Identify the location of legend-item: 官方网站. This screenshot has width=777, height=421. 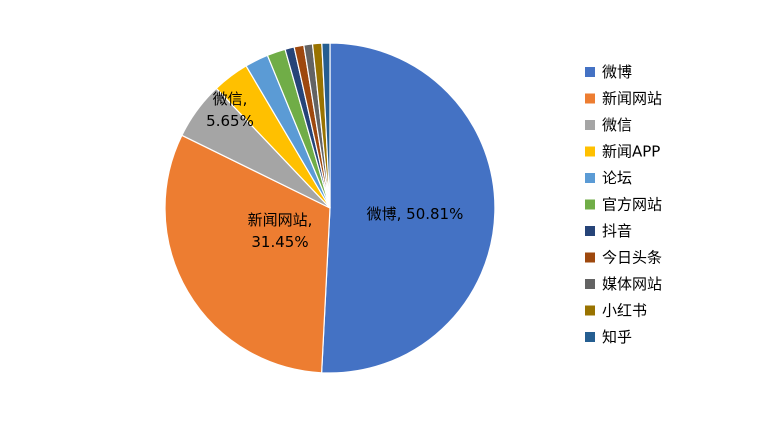
(623, 205).